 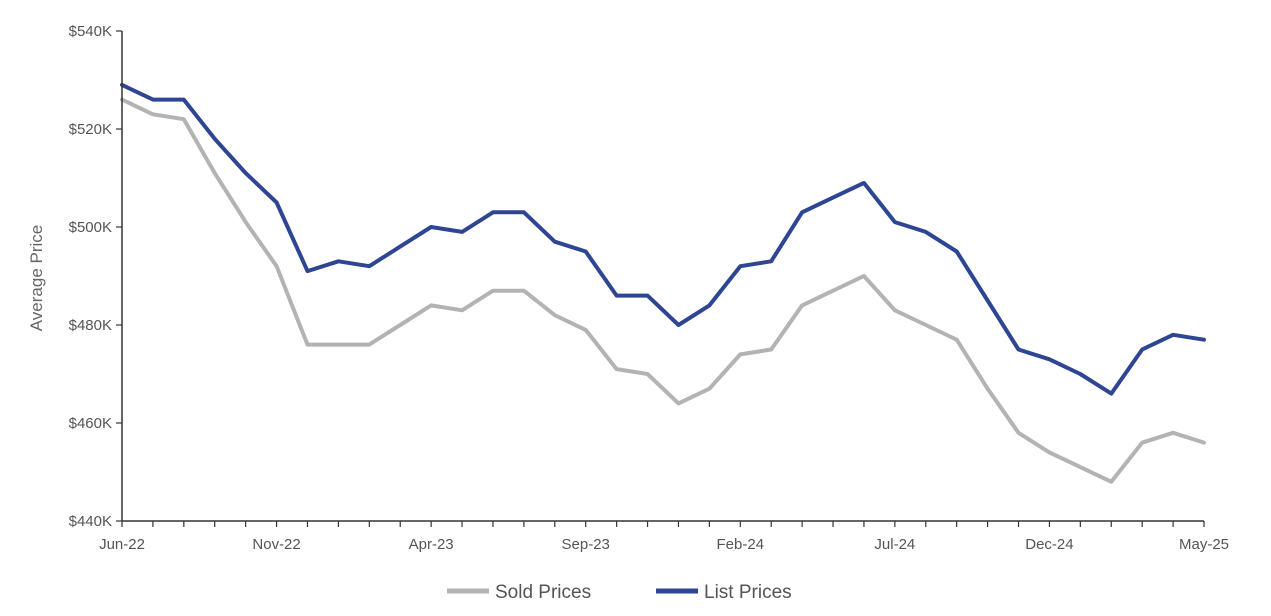 I want to click on x-tick-label: Dec-24, so click(x=1049, y=544).